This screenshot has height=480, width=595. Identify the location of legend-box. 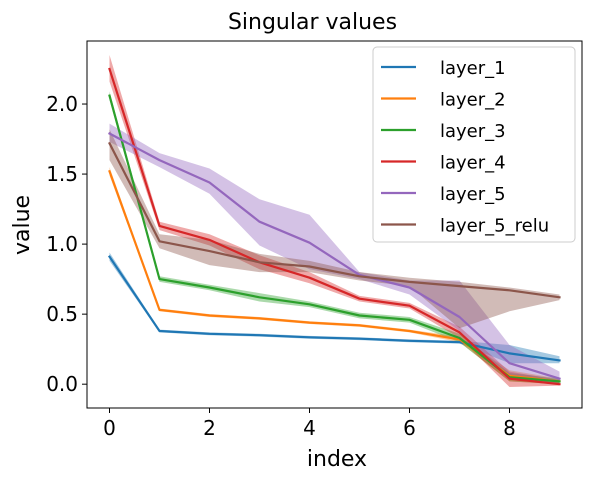
(474, 144).